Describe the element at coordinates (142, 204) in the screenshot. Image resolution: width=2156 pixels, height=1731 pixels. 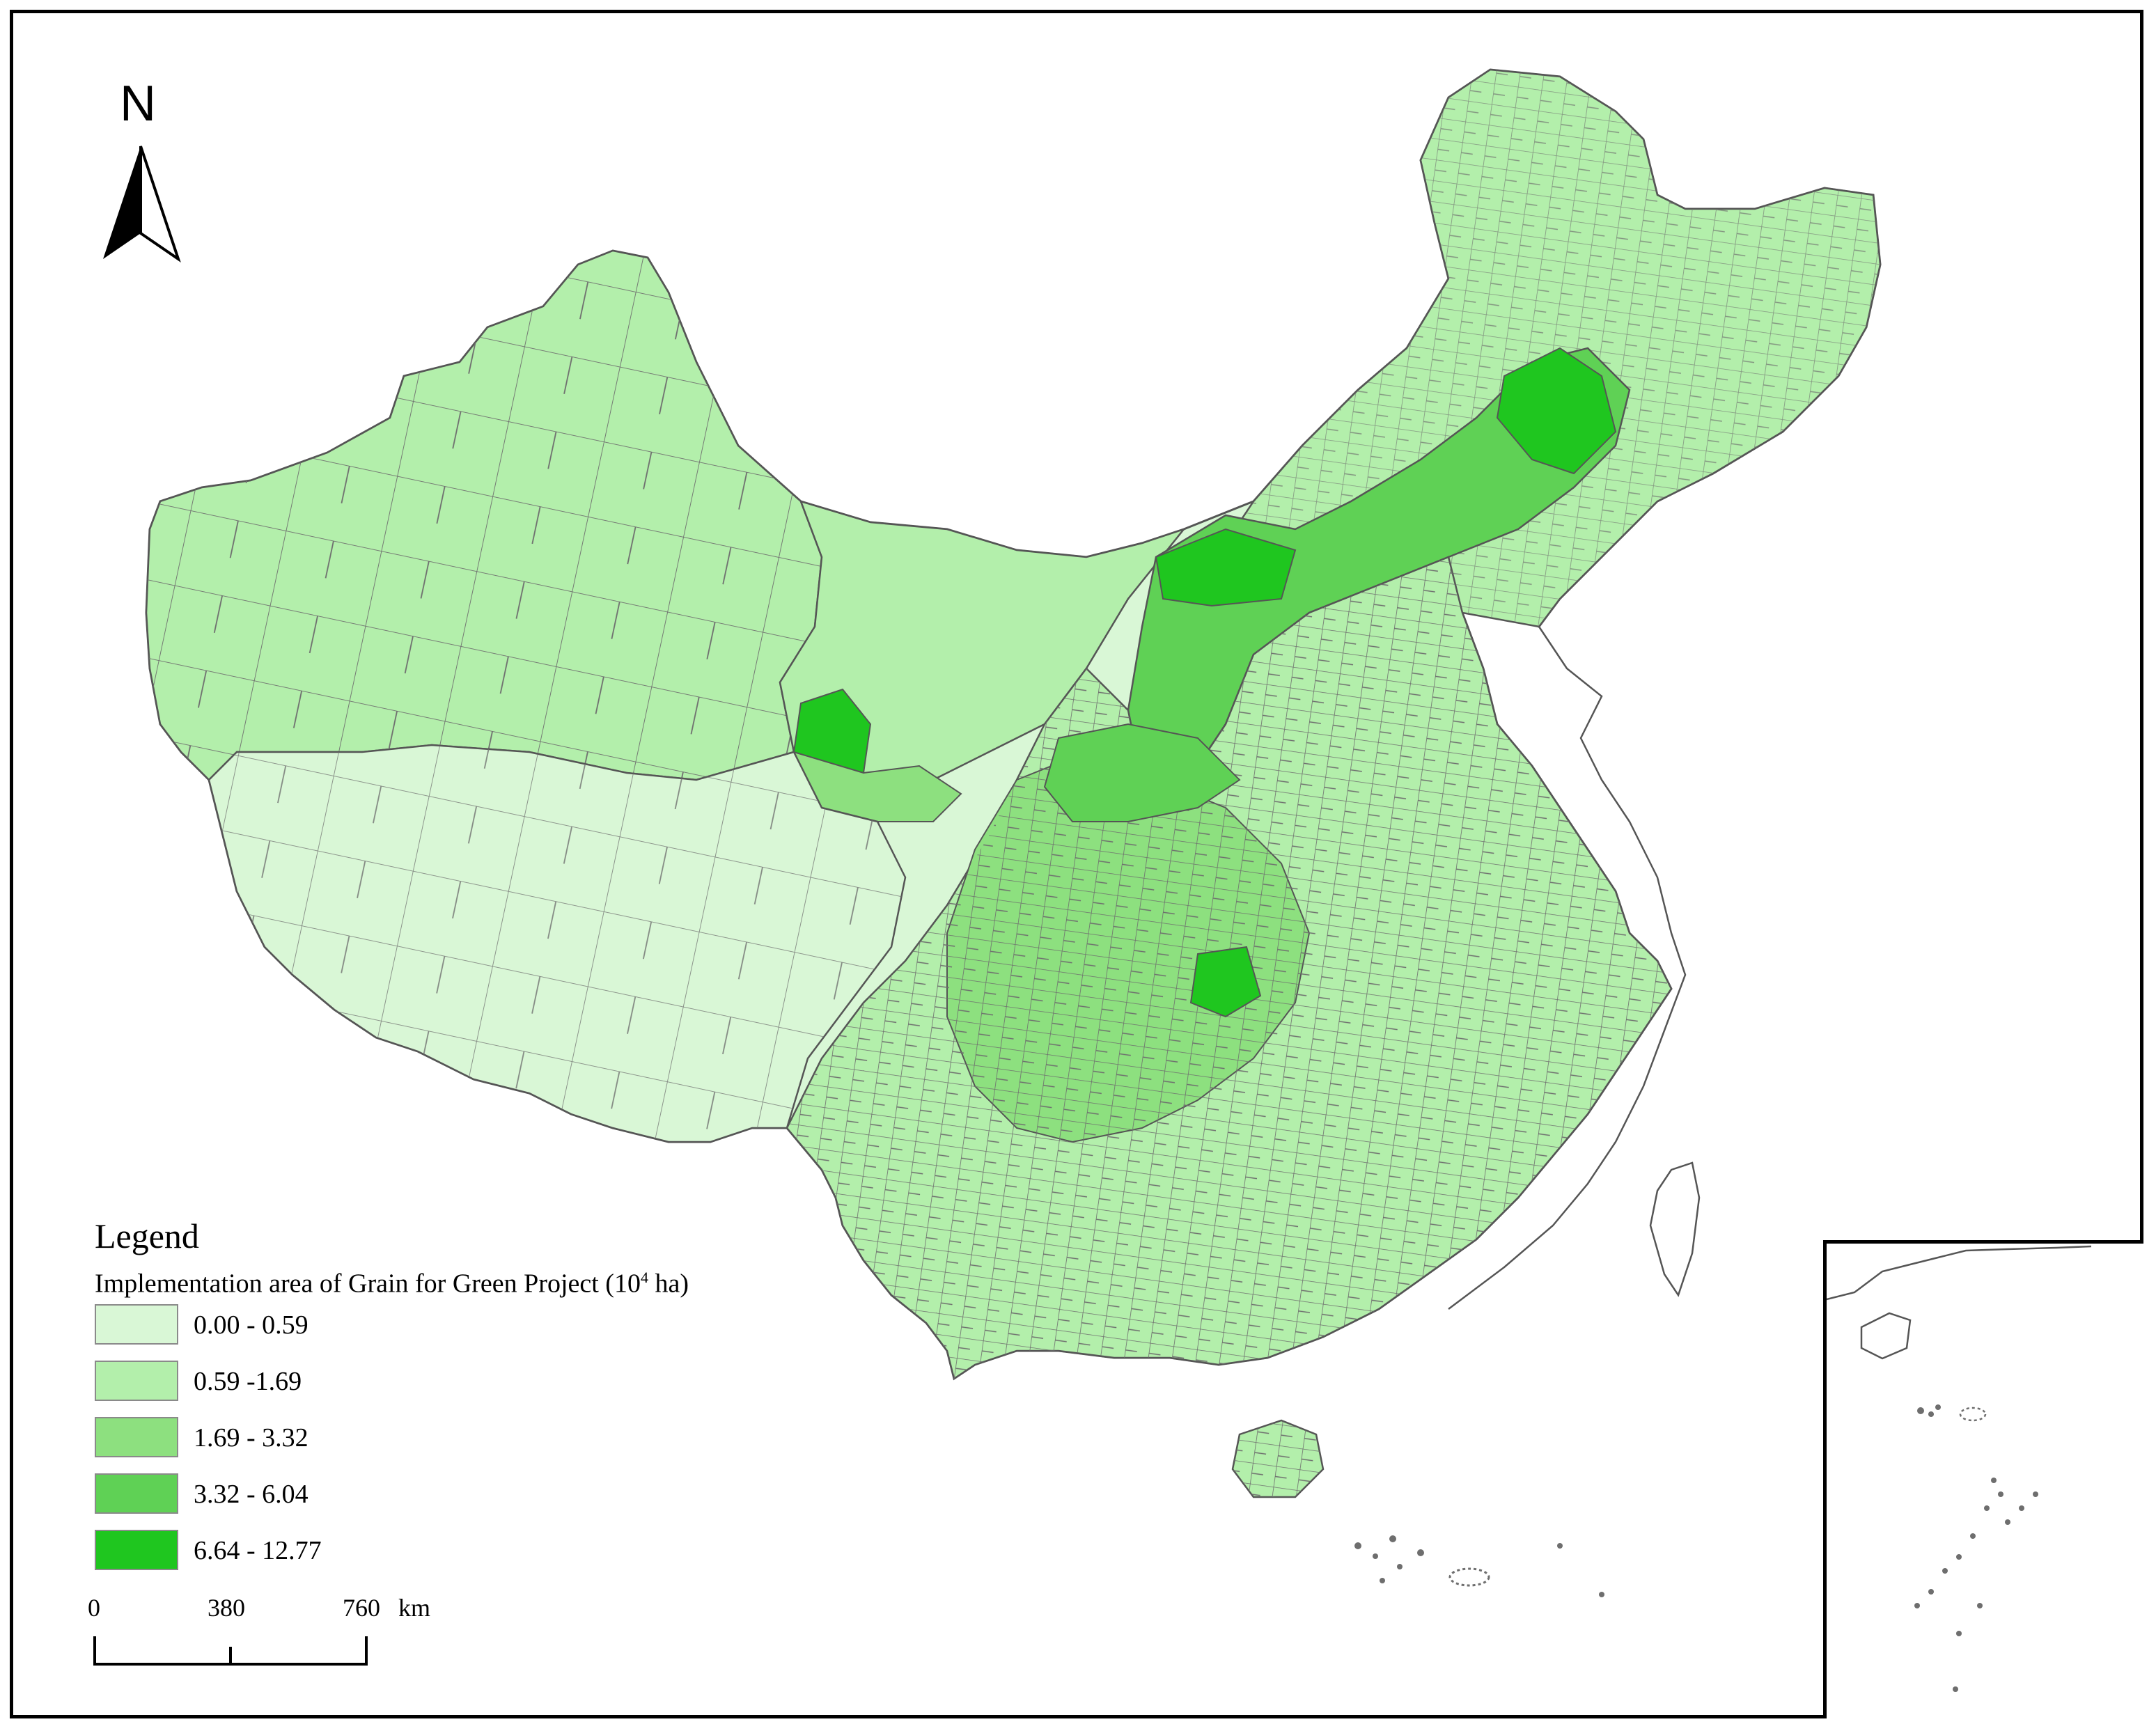
I see `north-arrow` at that location.